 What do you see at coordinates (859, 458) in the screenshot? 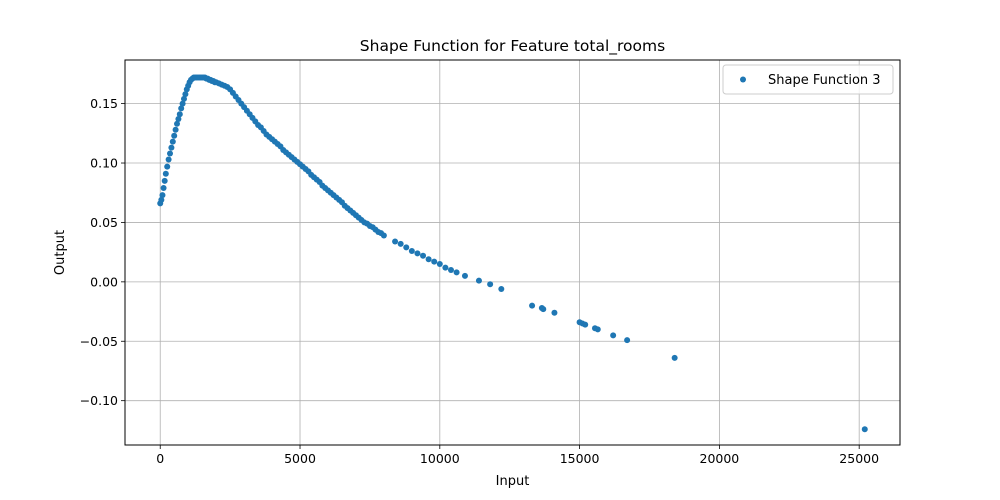
I see `x-tick-label: 25000` at bounding box center [859, 458].